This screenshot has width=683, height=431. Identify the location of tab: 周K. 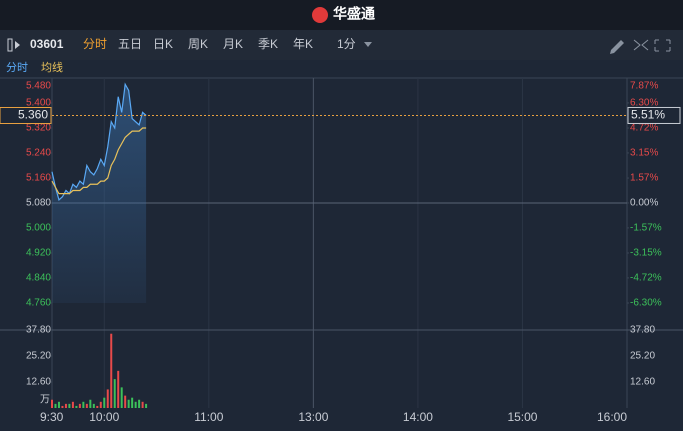
(198, 44).